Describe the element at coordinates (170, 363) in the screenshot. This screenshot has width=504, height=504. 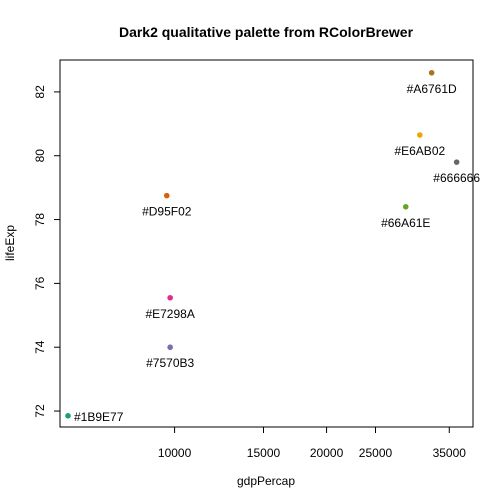
I see `point-label: #7570B3` at that location.